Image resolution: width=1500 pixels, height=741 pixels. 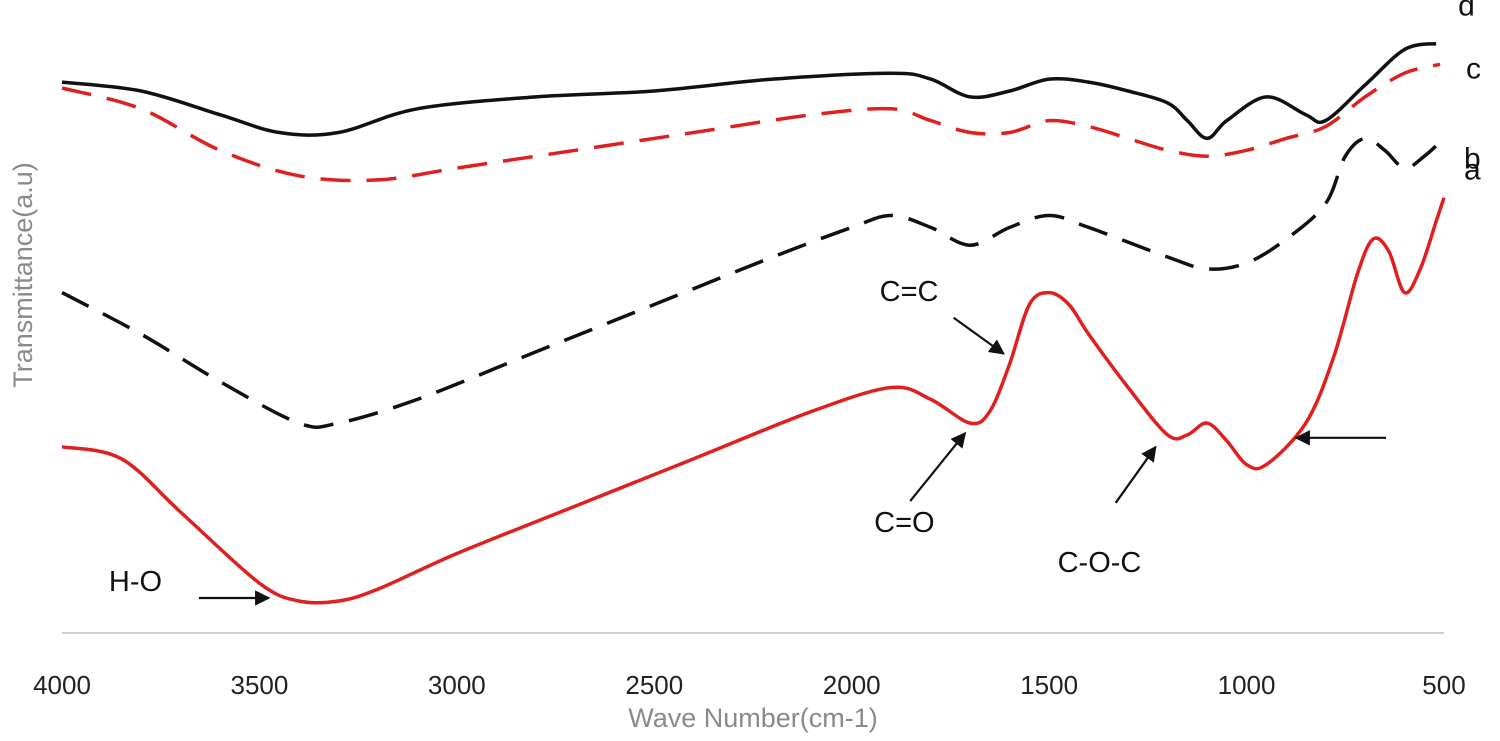 What do you see at coordinates (1472, 158) in the screenshot?
I see `series-label-b: b` at bounding box center [1472, 158].